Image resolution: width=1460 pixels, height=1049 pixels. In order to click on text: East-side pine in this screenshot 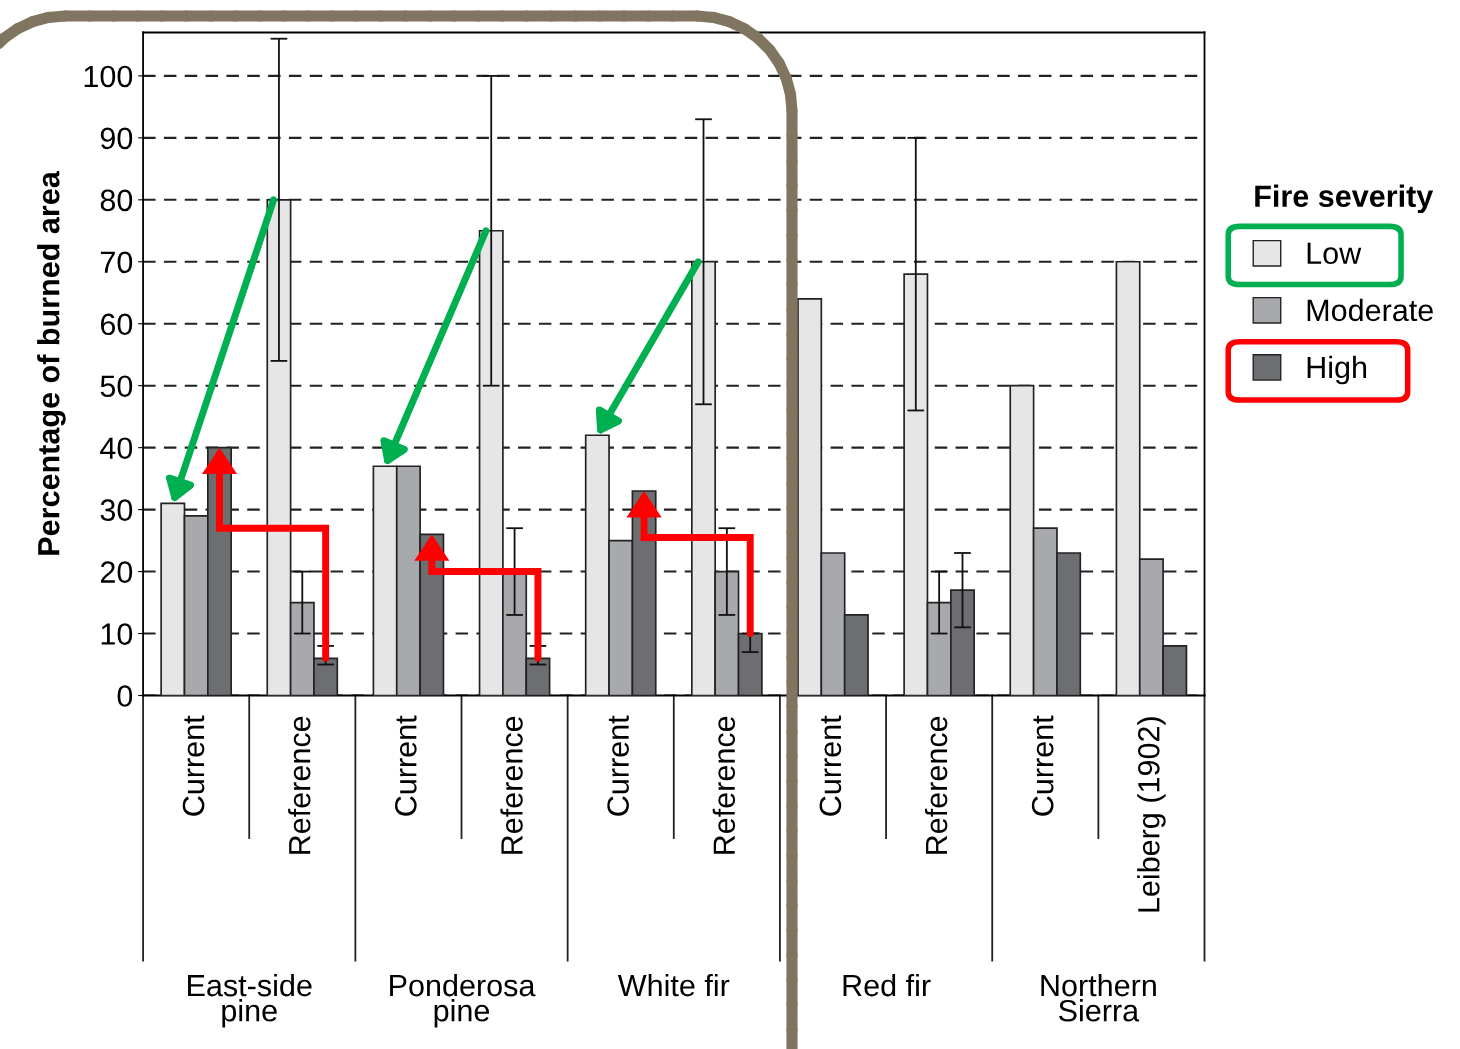, I will do `click(250, 1000)`.